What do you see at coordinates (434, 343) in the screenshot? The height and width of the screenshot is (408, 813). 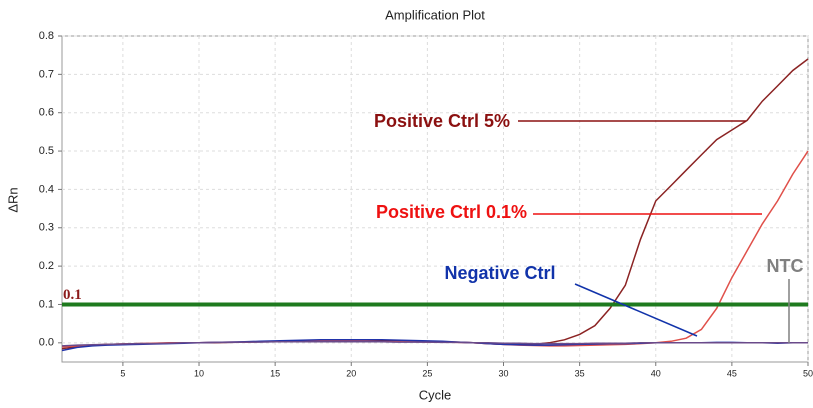 I see `series-line` at bounding box center [434, 343].